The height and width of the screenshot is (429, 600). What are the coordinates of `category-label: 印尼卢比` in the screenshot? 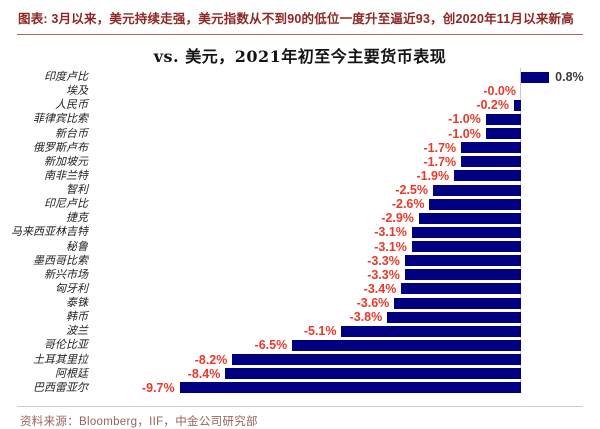 It's located at (66, 204).